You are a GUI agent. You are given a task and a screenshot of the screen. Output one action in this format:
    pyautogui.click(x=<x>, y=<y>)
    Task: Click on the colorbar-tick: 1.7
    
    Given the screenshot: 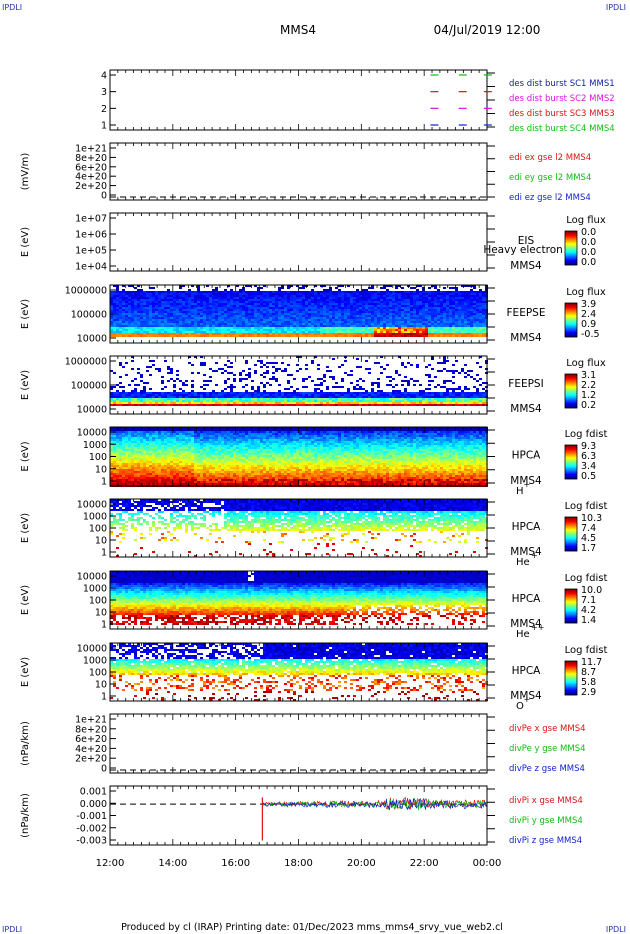 What is the action you would take?
    pyautogui.click(x=588, y=548)
    